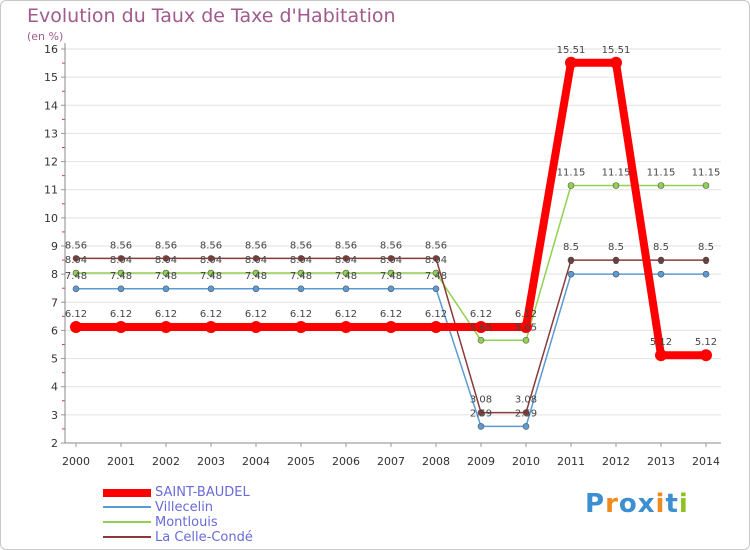  I want to click on y-tick-label: 12, so click(51, 162).